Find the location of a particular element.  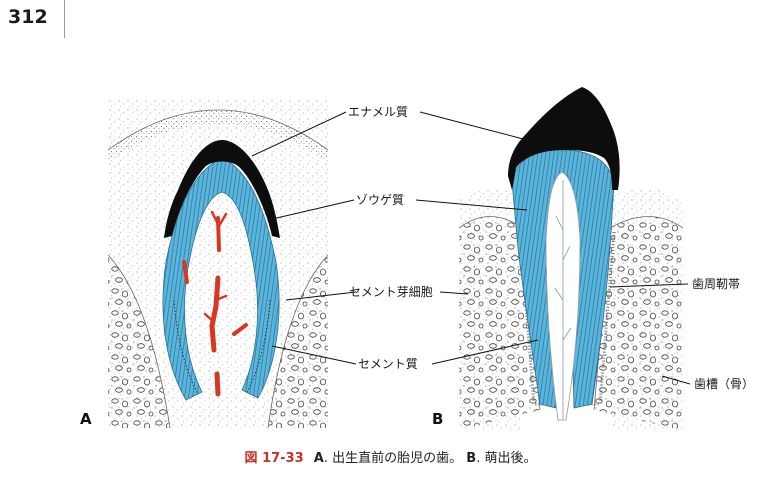

panel-b-letter: B is located at coordinates (437, 419).